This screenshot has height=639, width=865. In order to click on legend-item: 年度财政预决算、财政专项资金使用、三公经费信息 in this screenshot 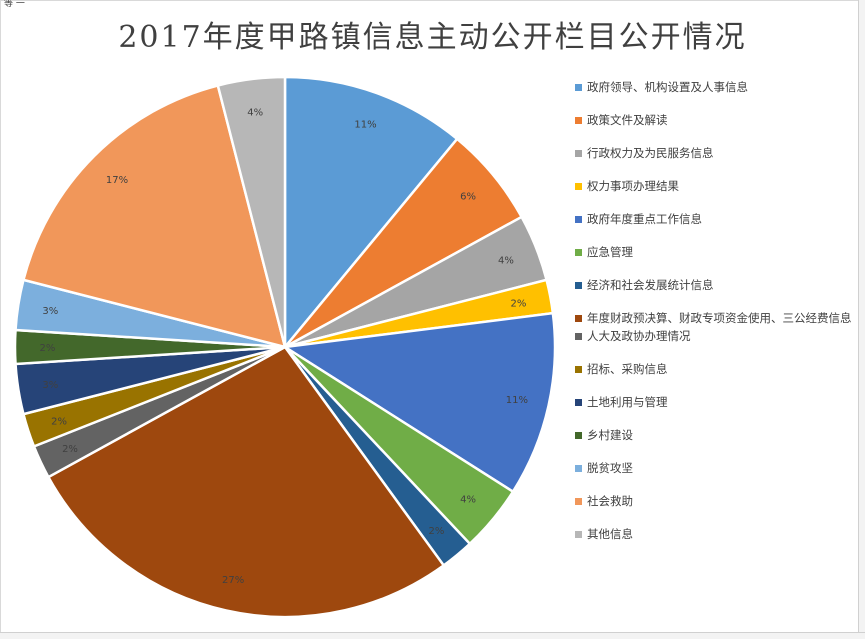, I will do `click(717, 318)`.